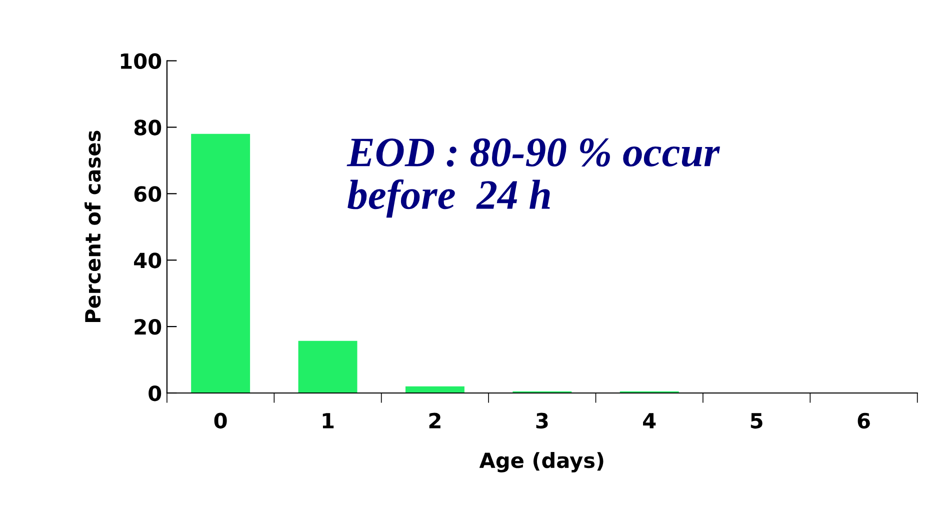  What do you see at coordinates (533, 178) in the screenshot?
I see `annotation: EOD : 80-90 % occur before 24 h` at bounding box center [533, 178].